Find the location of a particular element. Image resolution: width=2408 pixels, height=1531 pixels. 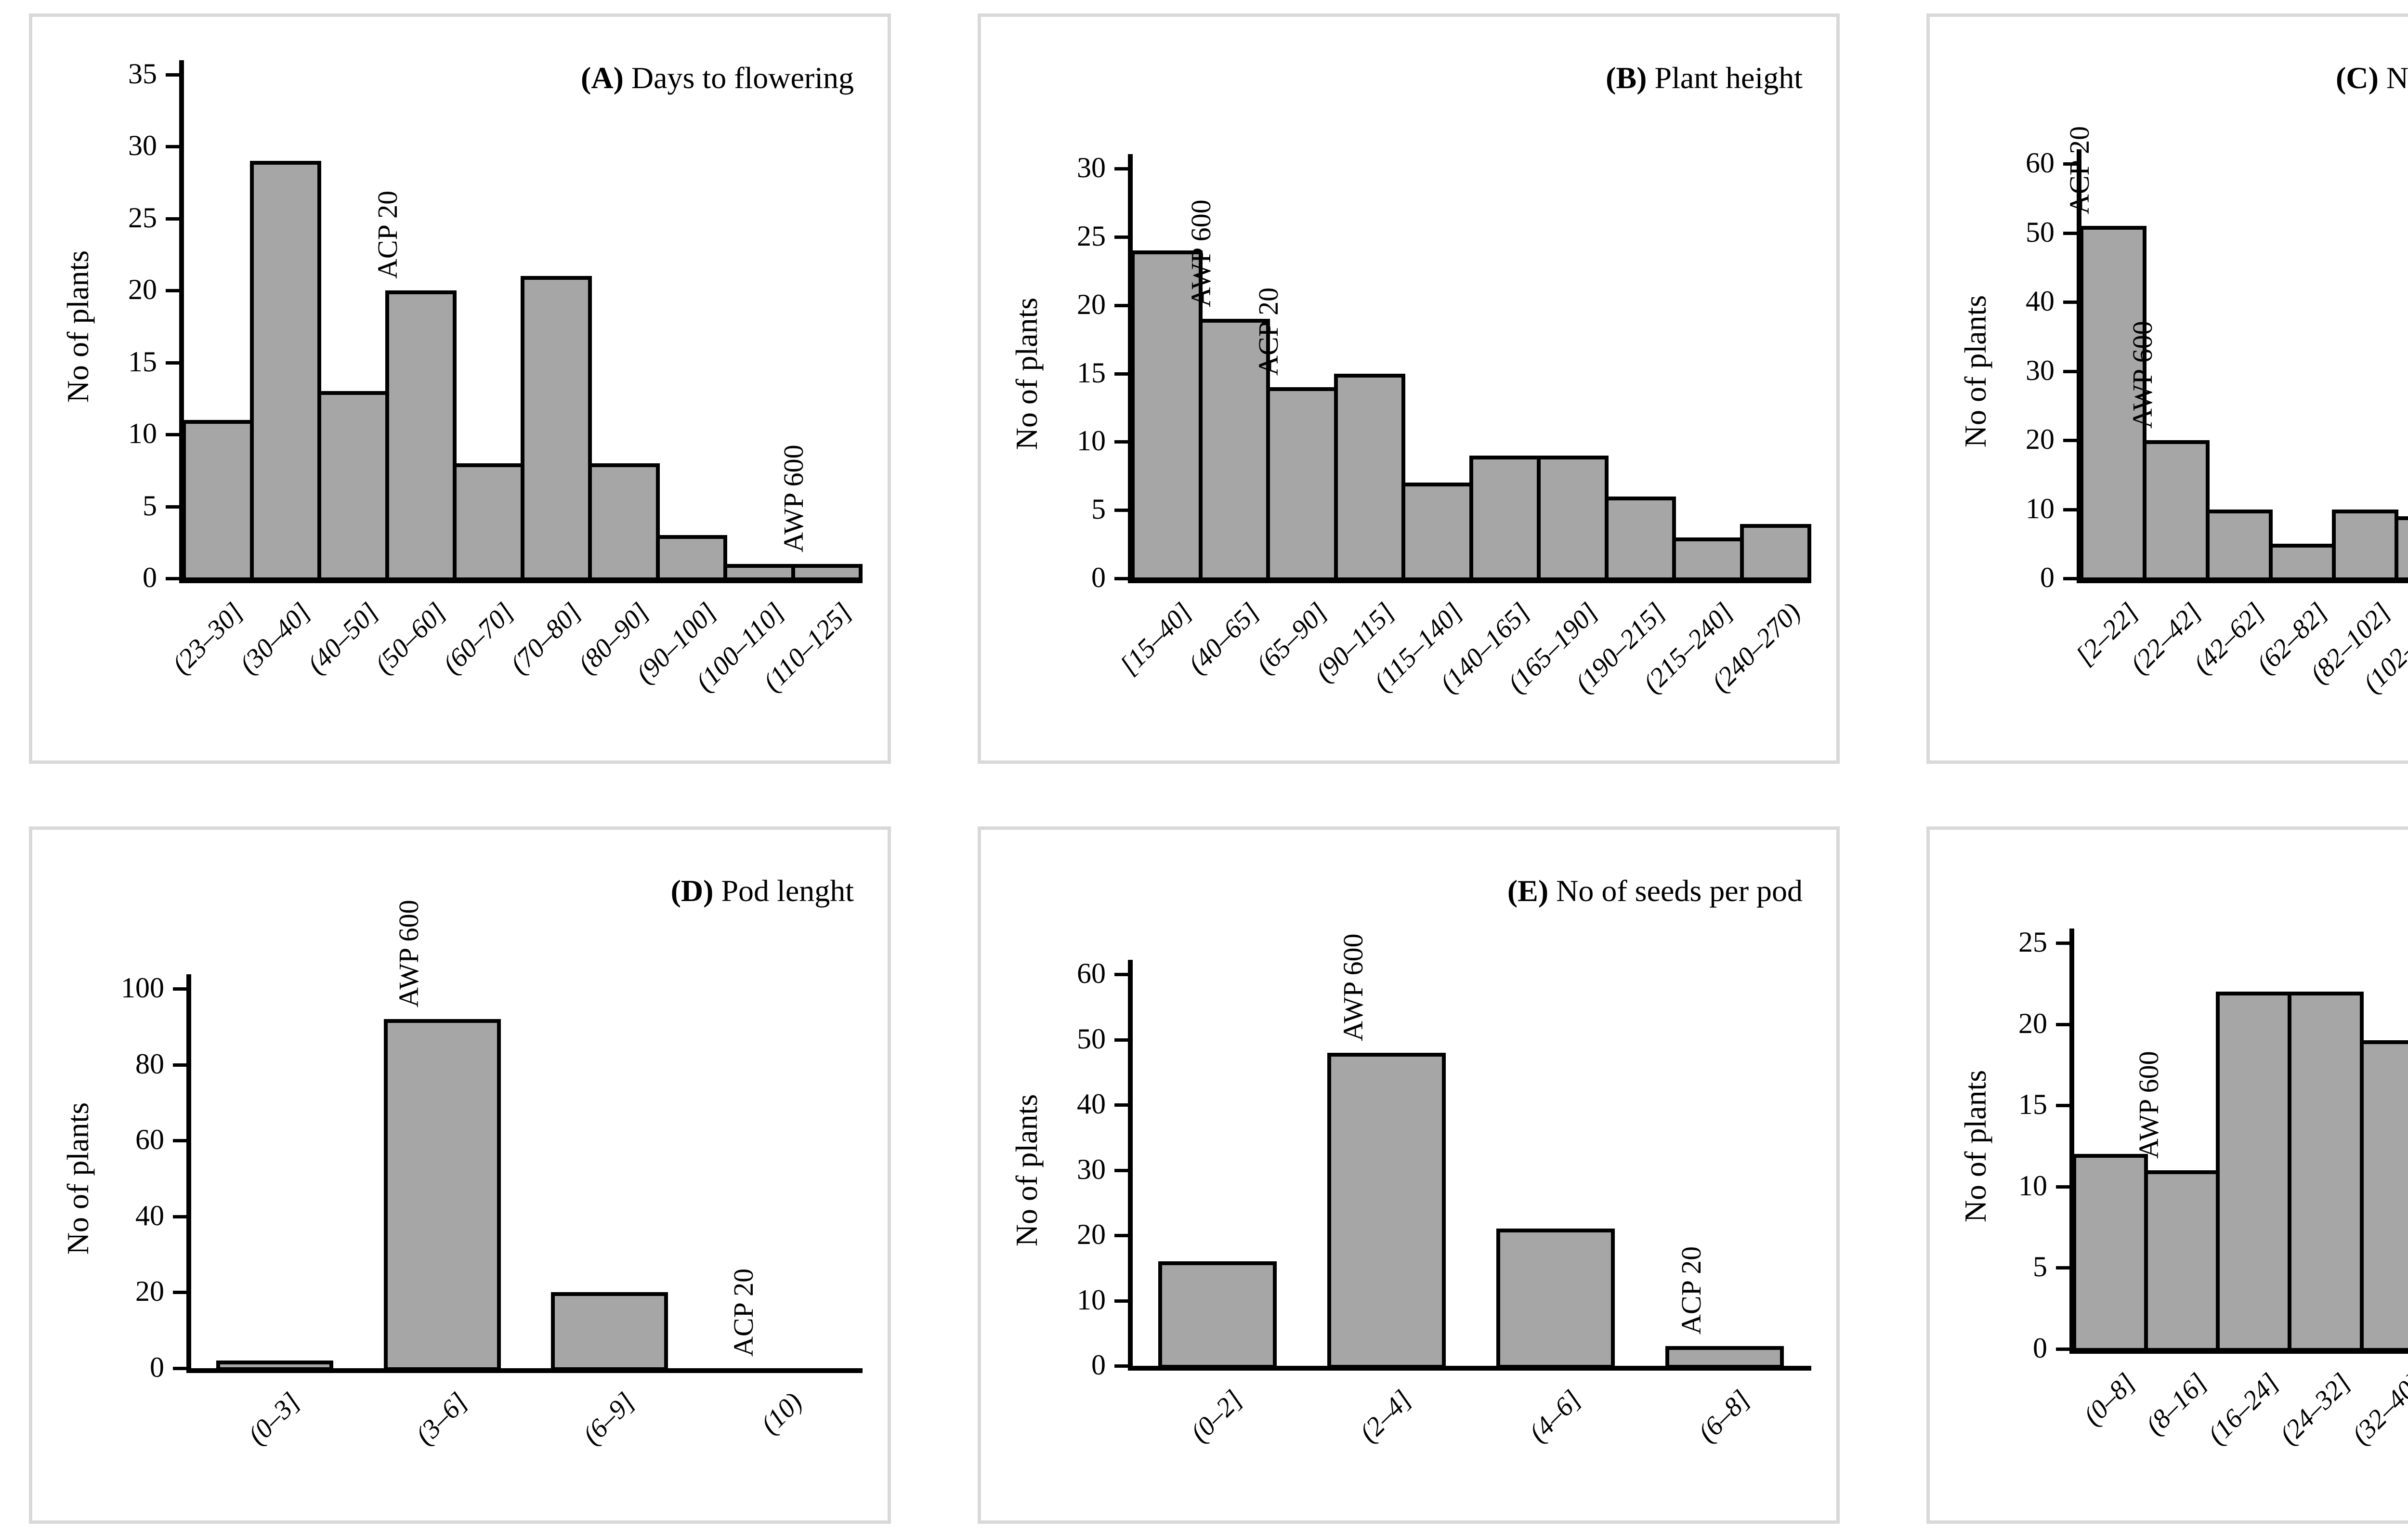

x-tick-label: (0–3] is located at coordinates (274, 1419).